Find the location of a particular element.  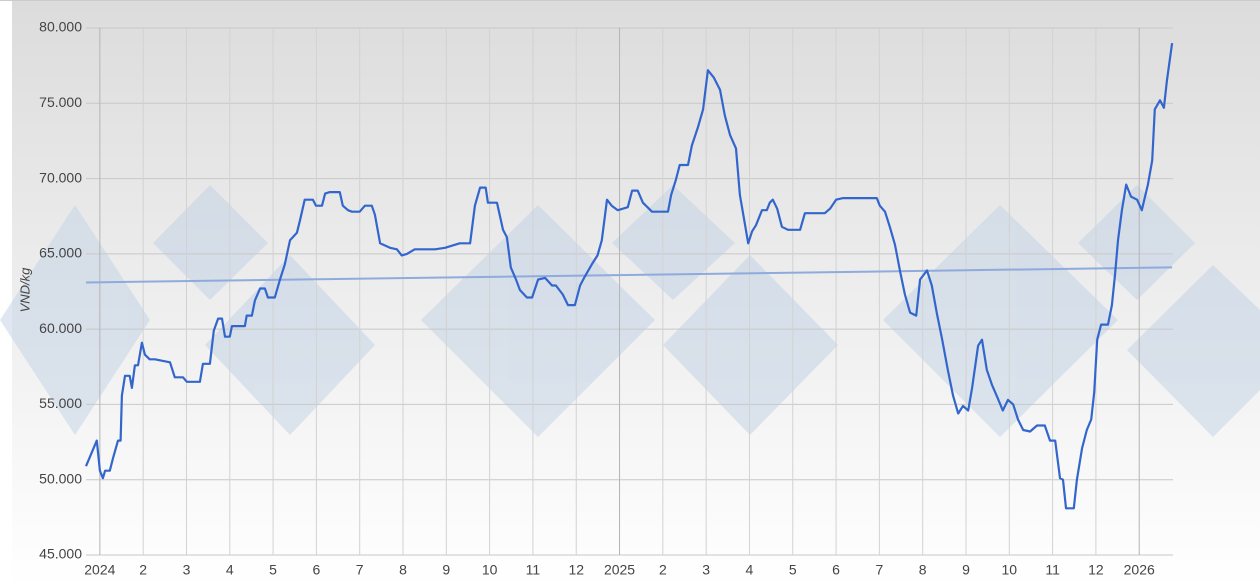

x-tick-label: 2025 is located at coordinates (619, 570).